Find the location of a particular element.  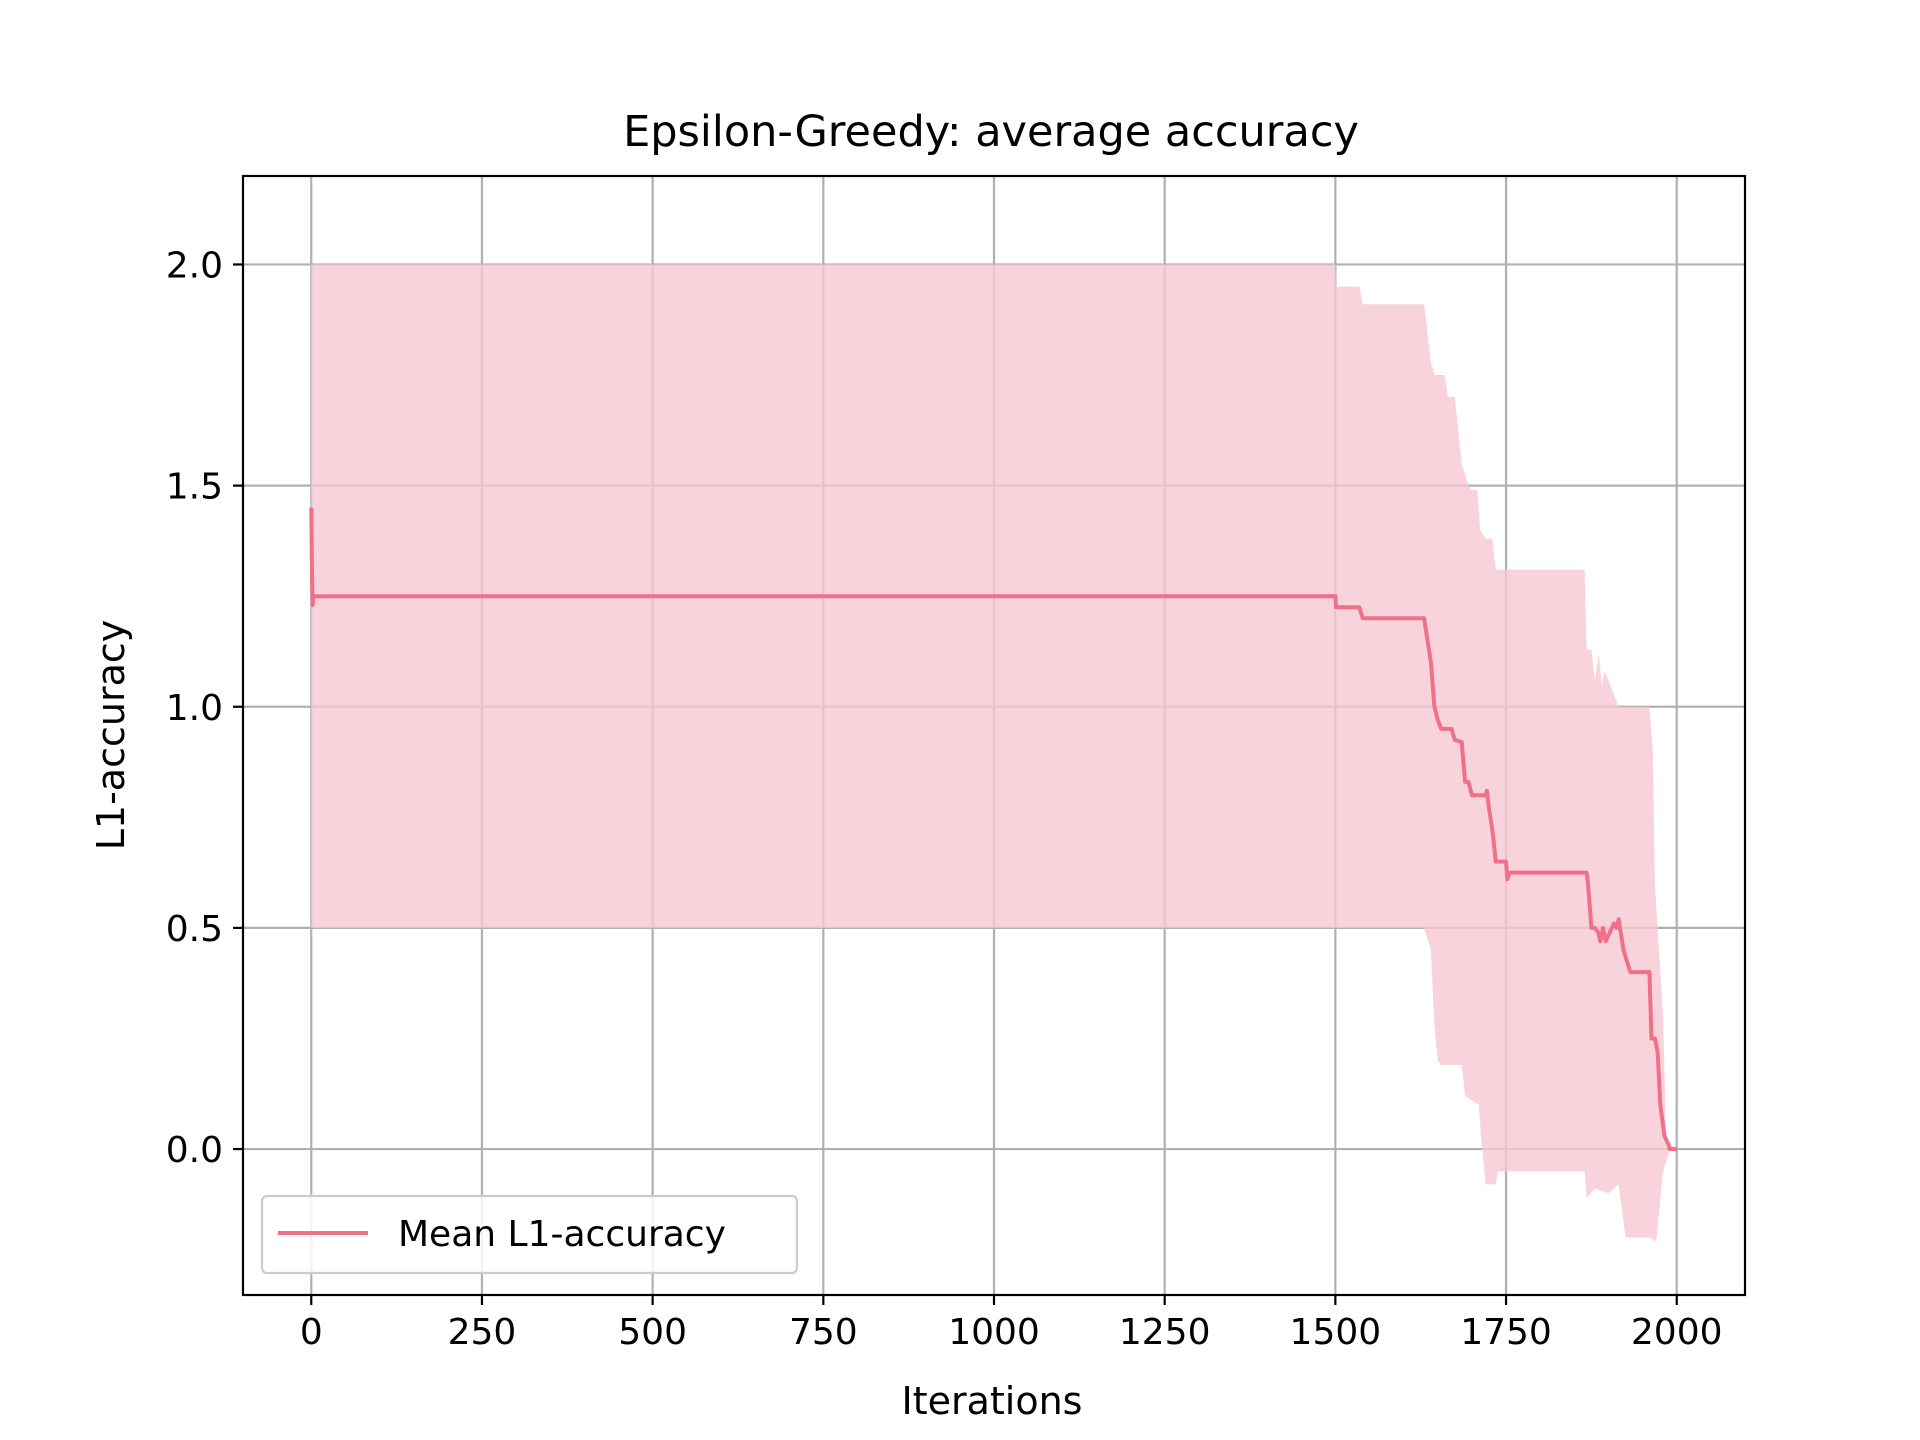

legend-box is located at coordinates (529, 1234).